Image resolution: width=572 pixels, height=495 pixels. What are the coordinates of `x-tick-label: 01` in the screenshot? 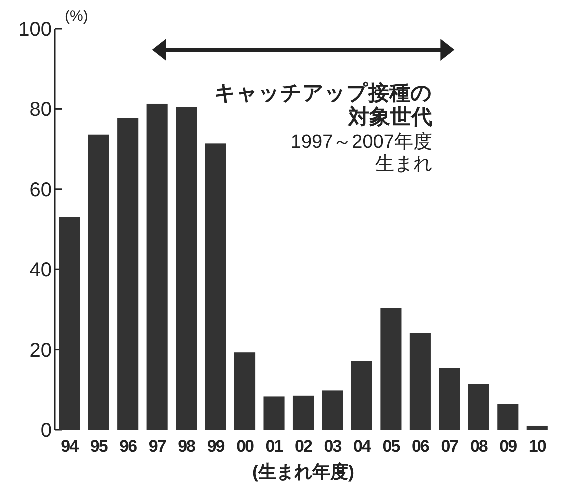 It's located at (275, 446).